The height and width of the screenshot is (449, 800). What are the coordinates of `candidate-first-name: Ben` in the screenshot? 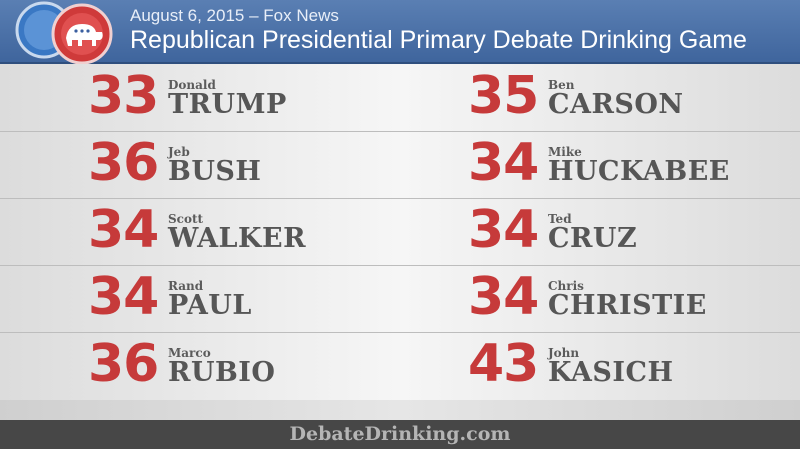 It's located at (561, 85).